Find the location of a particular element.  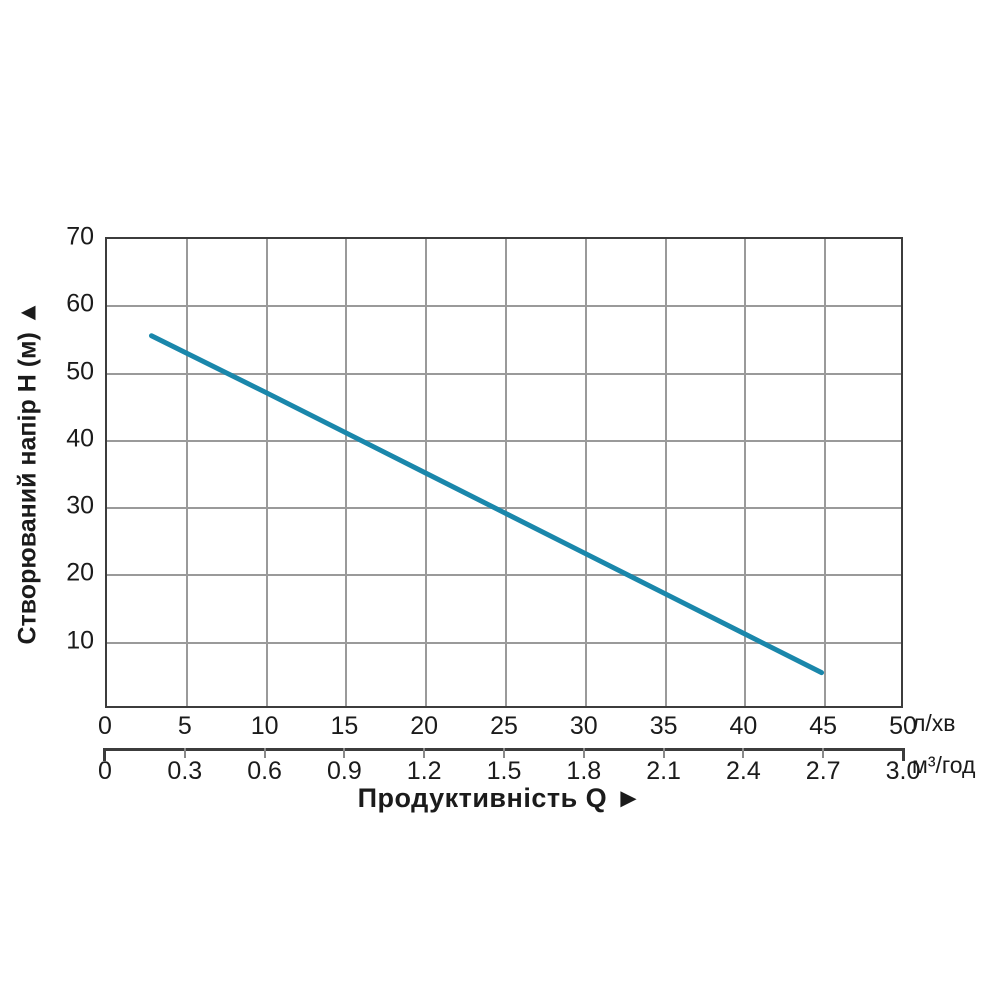

y-axis-tick-label: 50 is located at coordinates (80, 371).